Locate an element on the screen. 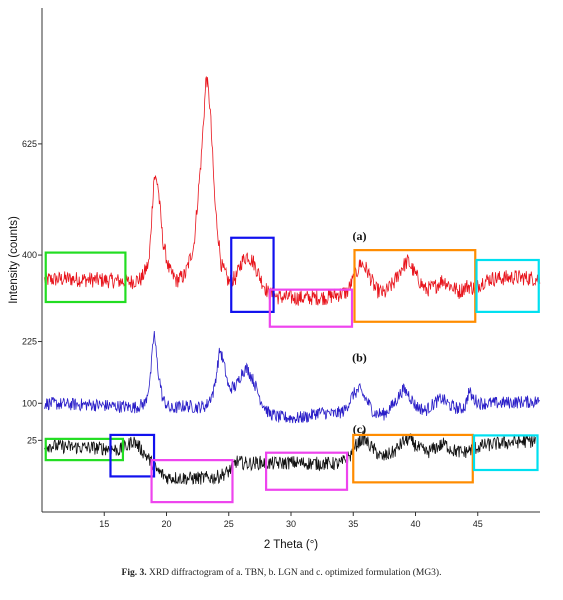  caption-figure-label: Fig. 3. is located at coordinates (134, 573).